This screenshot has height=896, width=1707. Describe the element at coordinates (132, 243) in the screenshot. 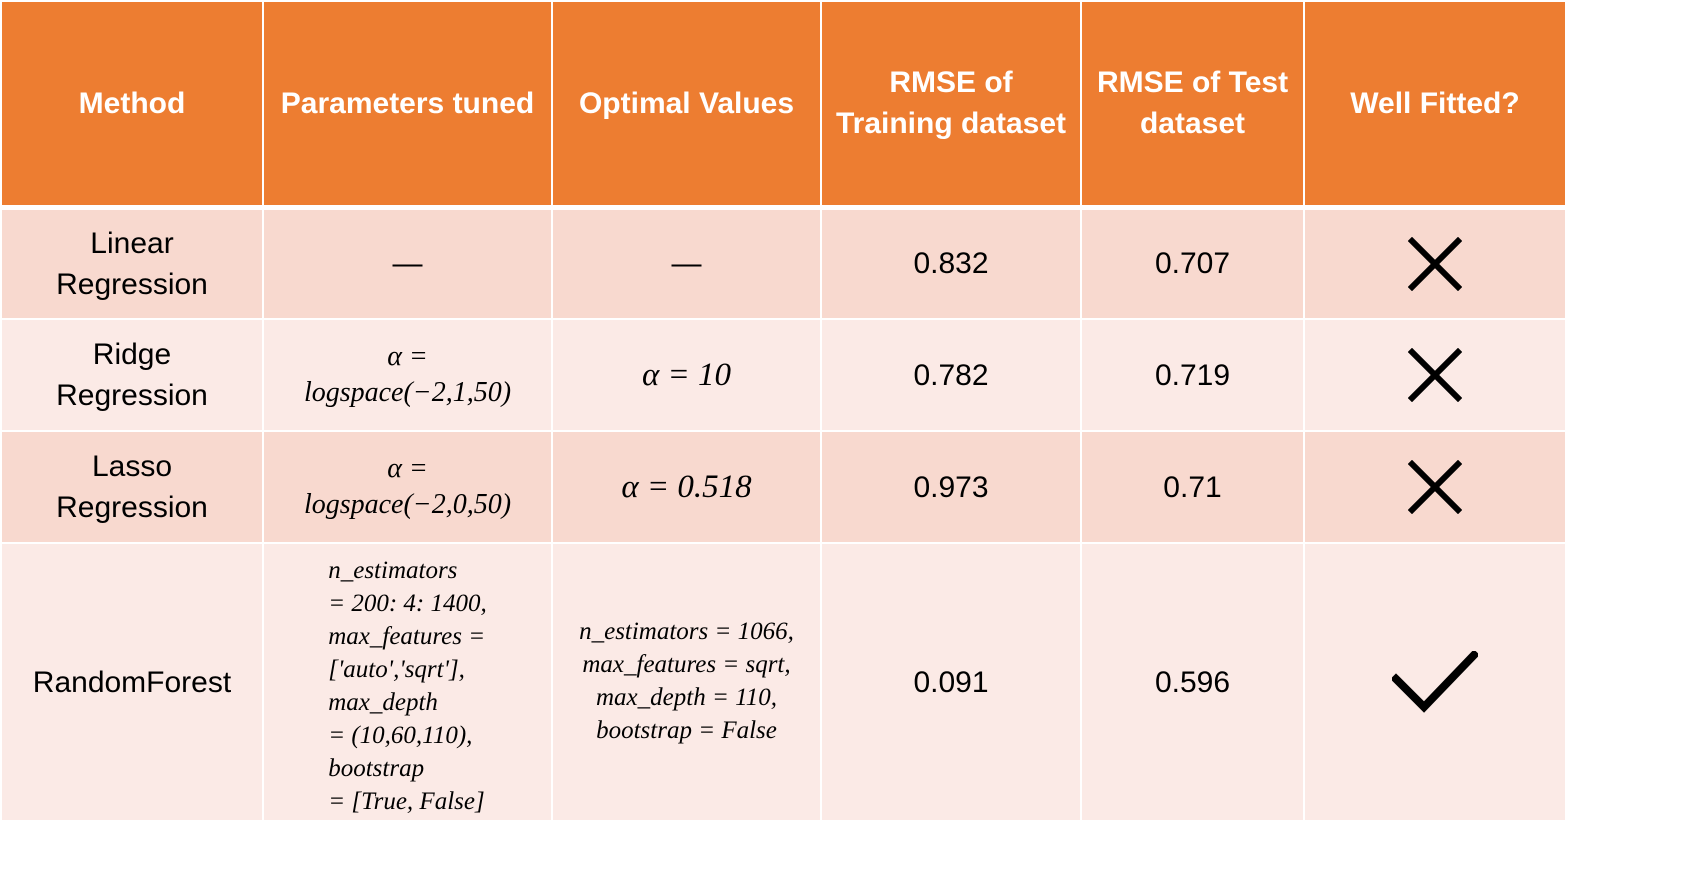

I see `method-name-line1: Linear` at that location.